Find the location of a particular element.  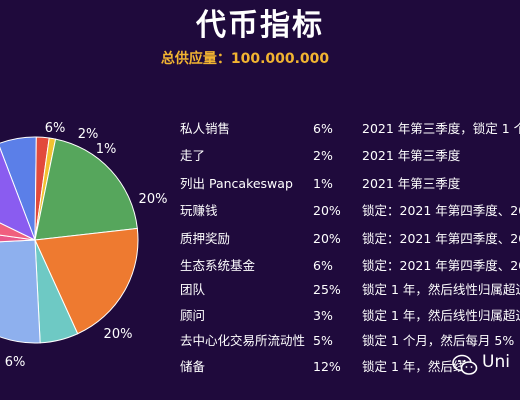

allocation-name: 团队 is located at coordinates (193, 289).